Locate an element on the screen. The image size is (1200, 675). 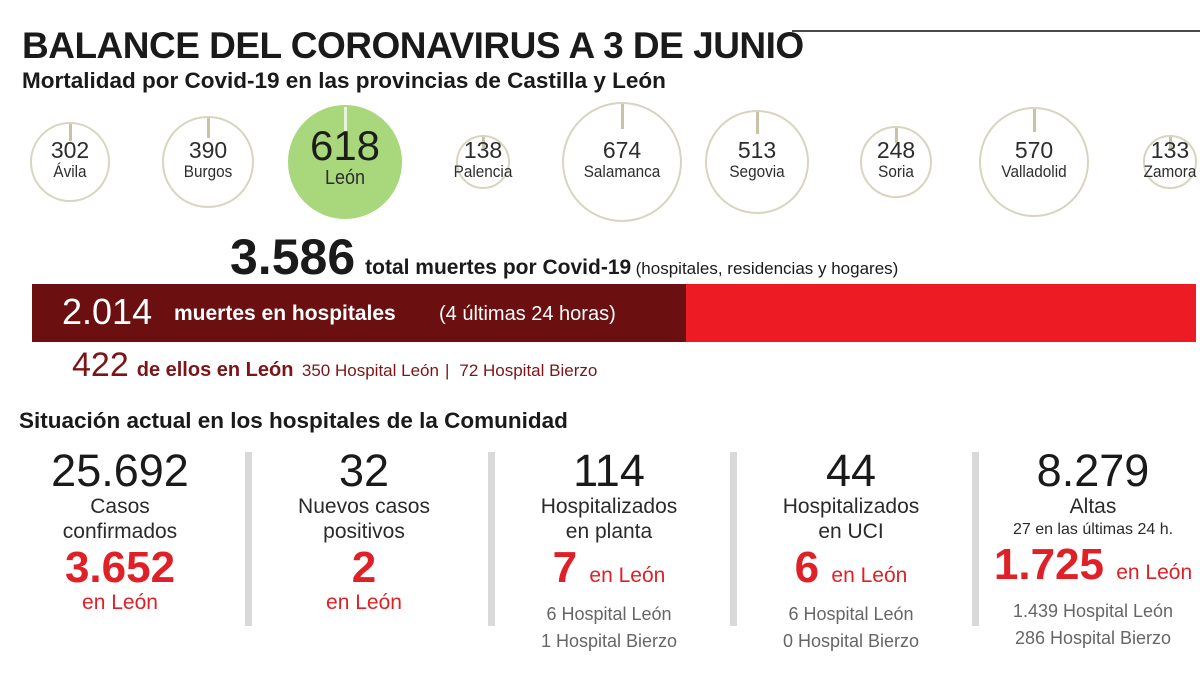
bubble-label-zamora: 133 Zamora is located at coordinates (1170, 160).